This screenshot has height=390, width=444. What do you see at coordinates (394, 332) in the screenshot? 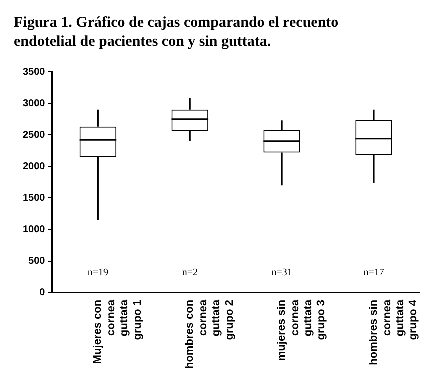
I see `x-tick-label: hombres sin cornea guttata grupo 4` at bounding box center [394, 332].